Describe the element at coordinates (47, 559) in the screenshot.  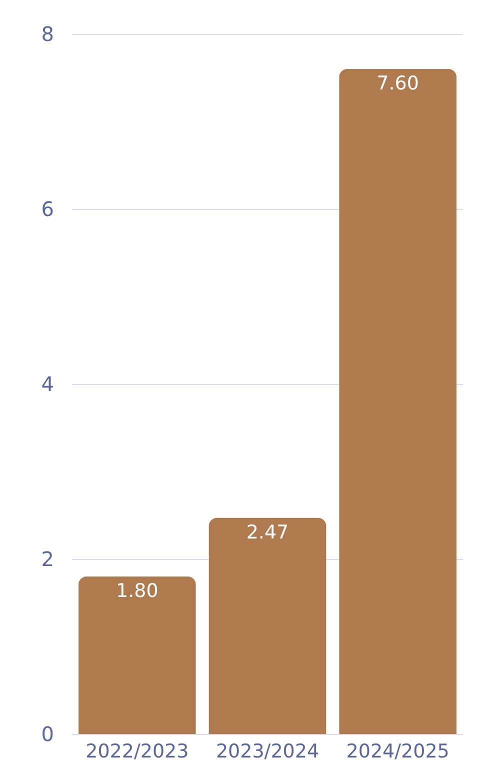
I see `y-tick-label: 2` at that location.